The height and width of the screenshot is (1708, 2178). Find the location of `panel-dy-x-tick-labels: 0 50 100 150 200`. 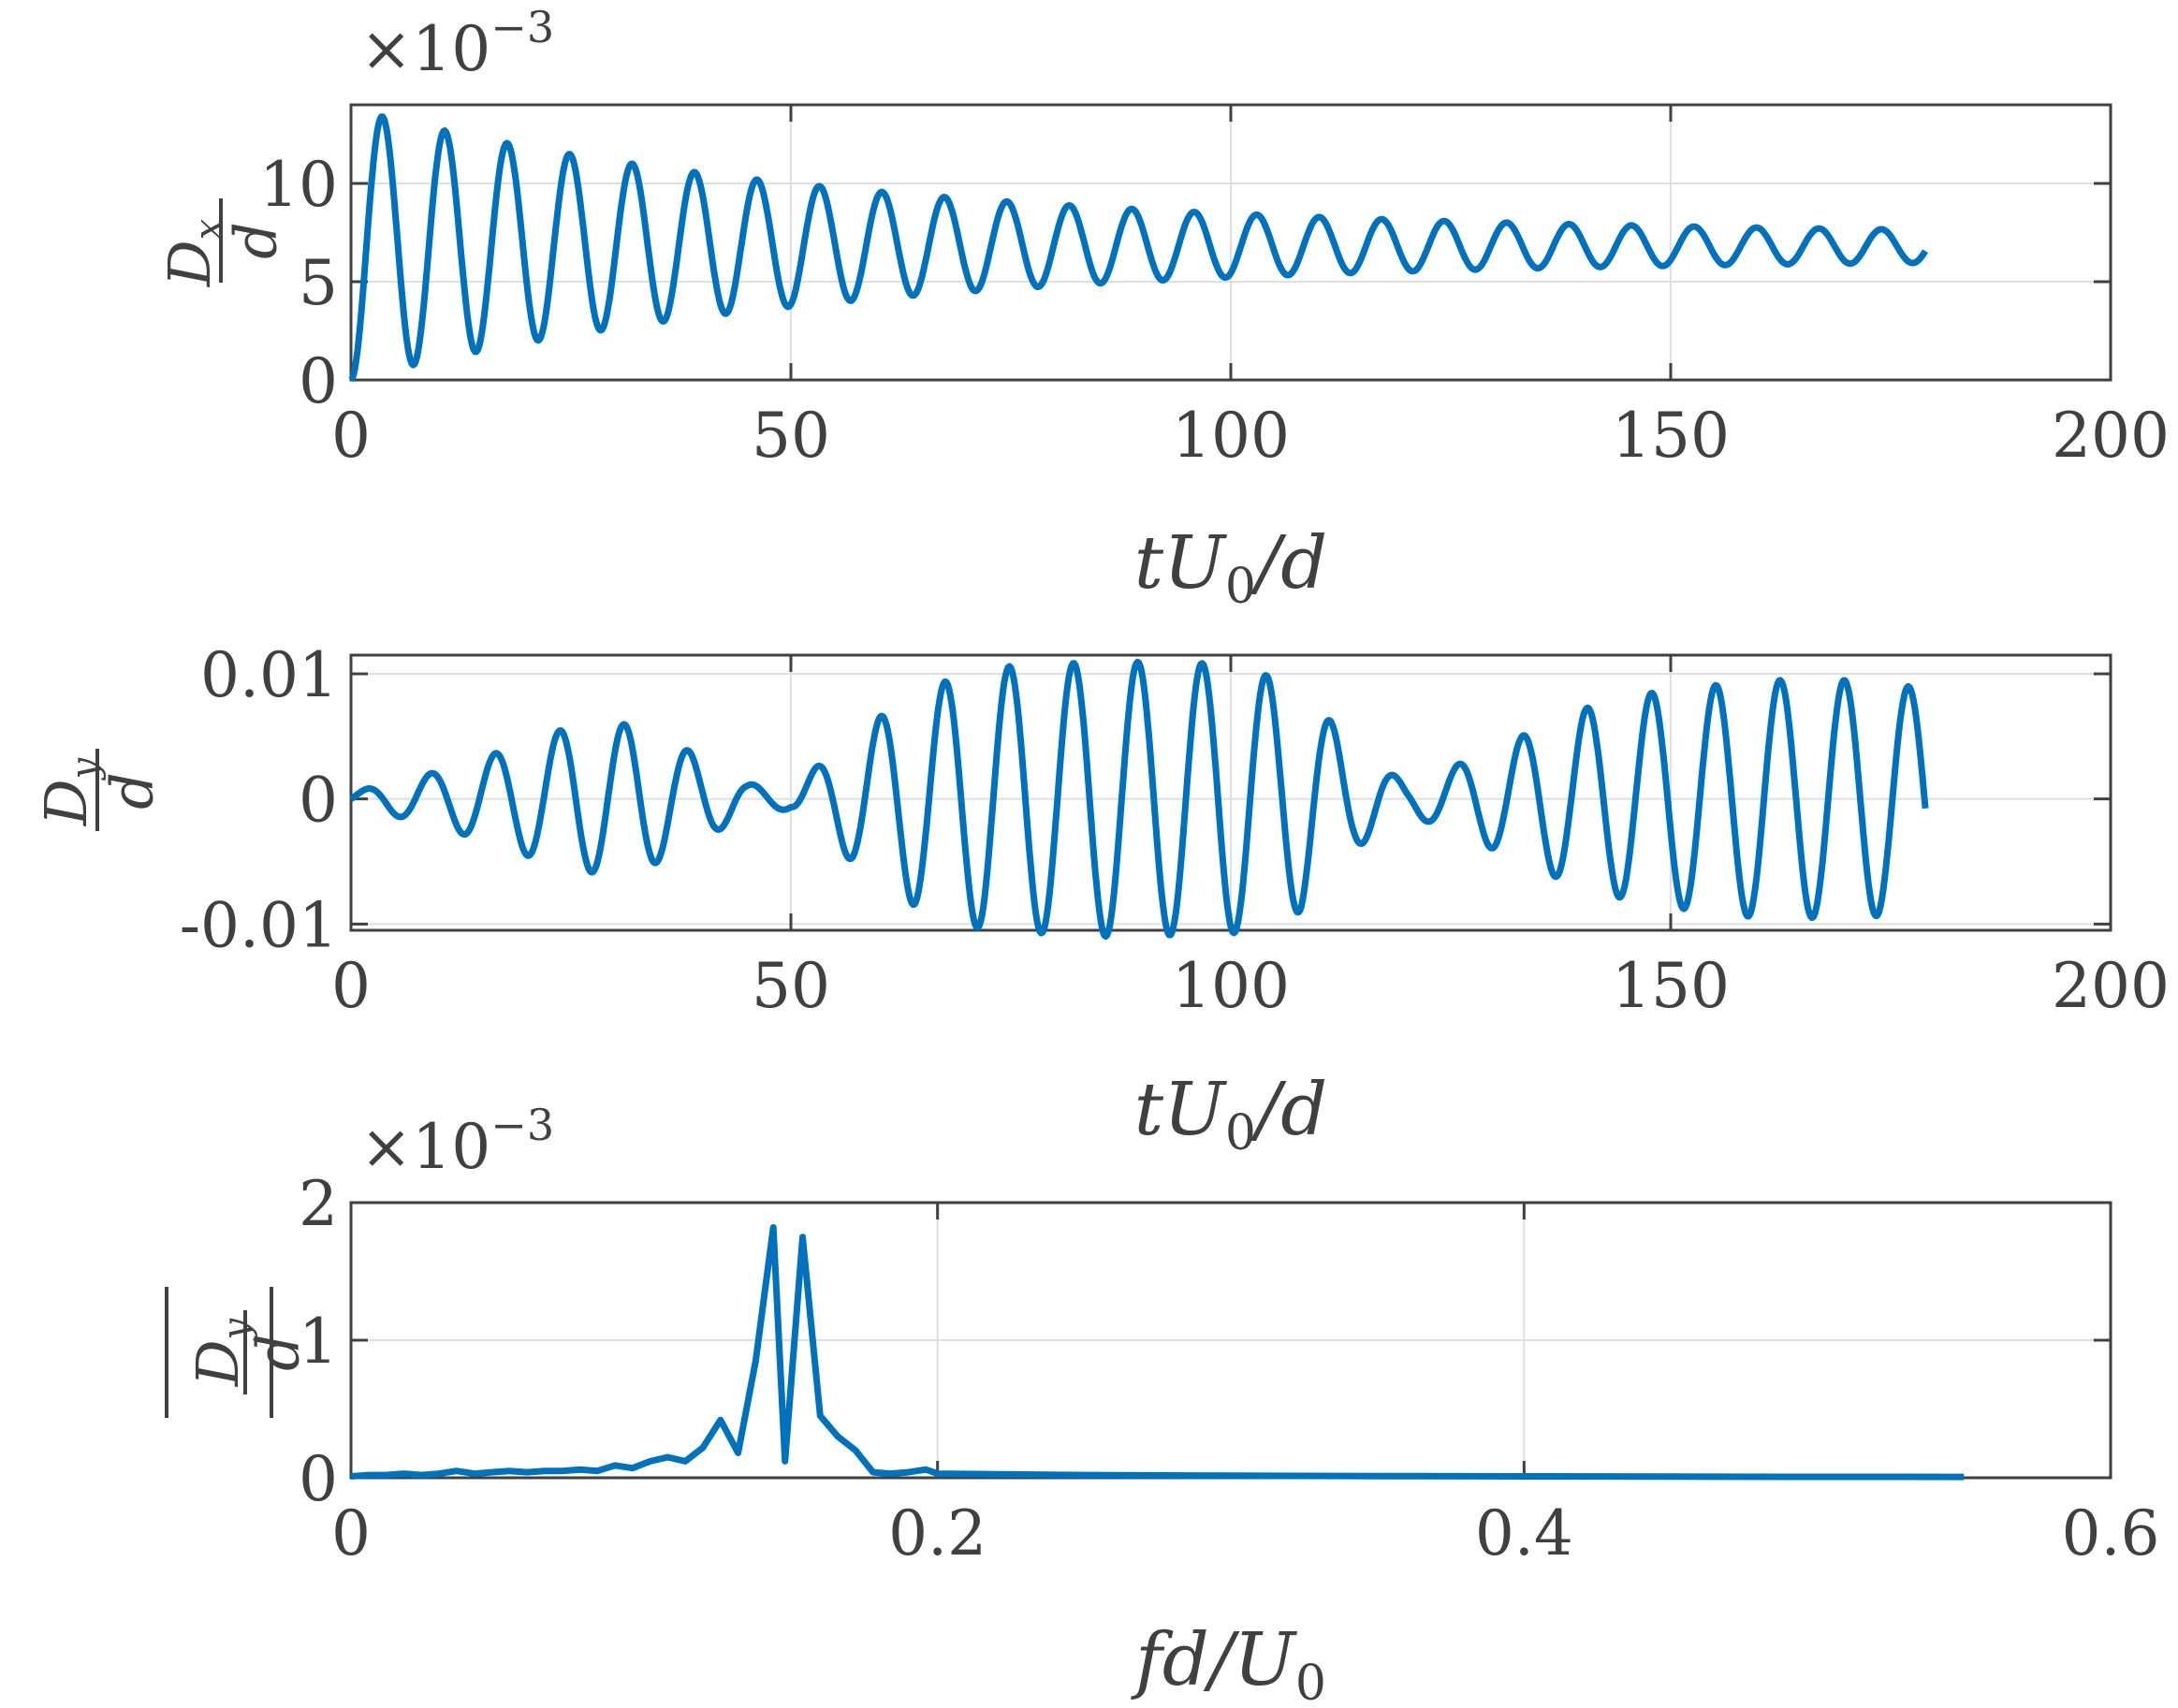

panel-dy-x-tick-labels: 0 50 100 150 200 is located at coordinates (1250, 986).